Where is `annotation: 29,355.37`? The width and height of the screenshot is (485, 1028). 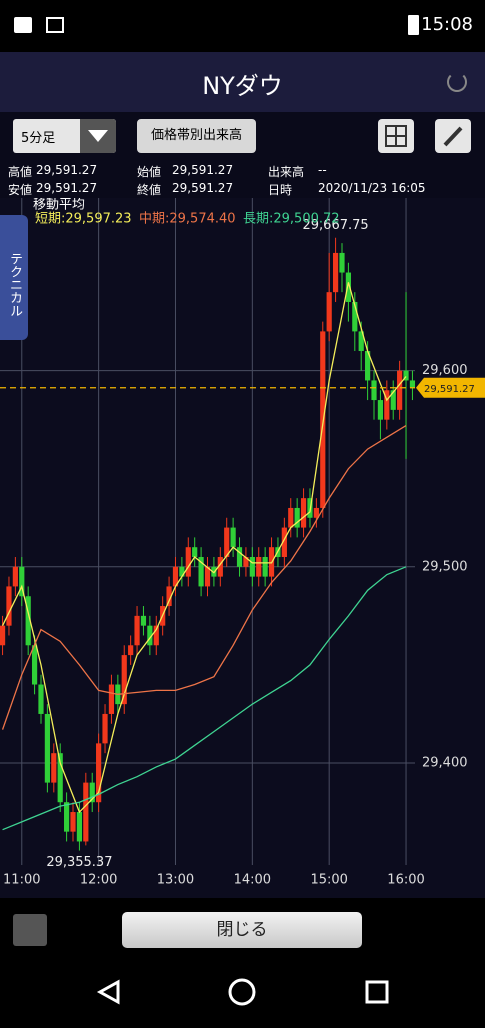 annotation: 29,355.37 is located at coordinates (79, 862).